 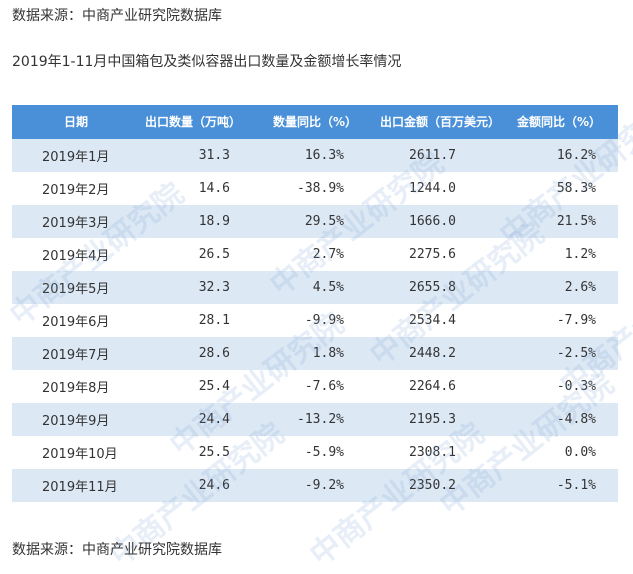 I want to click on cell-quantity-yoy: -7.6%, so click(x=315, y=386).